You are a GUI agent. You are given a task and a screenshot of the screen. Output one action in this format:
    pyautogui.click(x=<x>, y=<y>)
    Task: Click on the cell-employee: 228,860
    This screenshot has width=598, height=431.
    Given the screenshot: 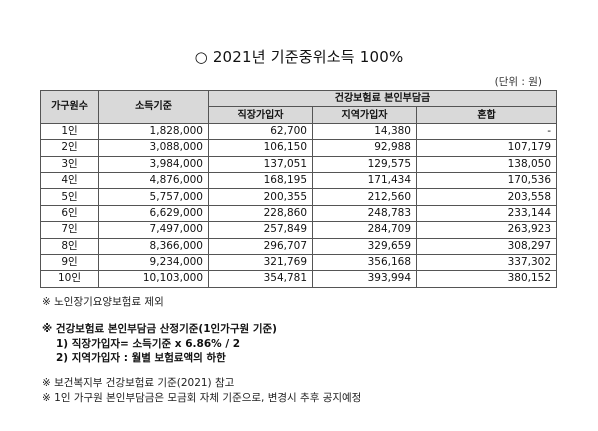 What is the action you would take?
    pyautogui.click(x=260, y=213)
    